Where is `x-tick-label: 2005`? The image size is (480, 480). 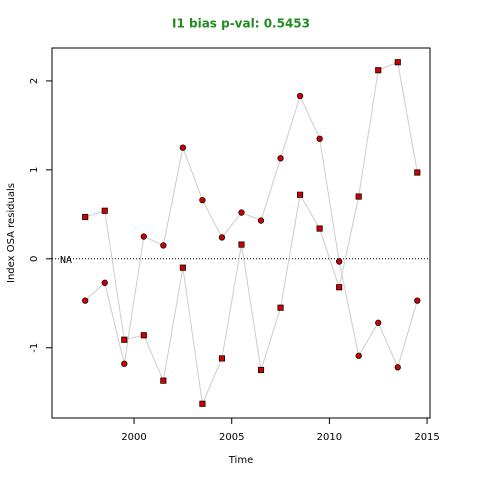 x-tick-label: 2005 is located at coordinates (231, 437).